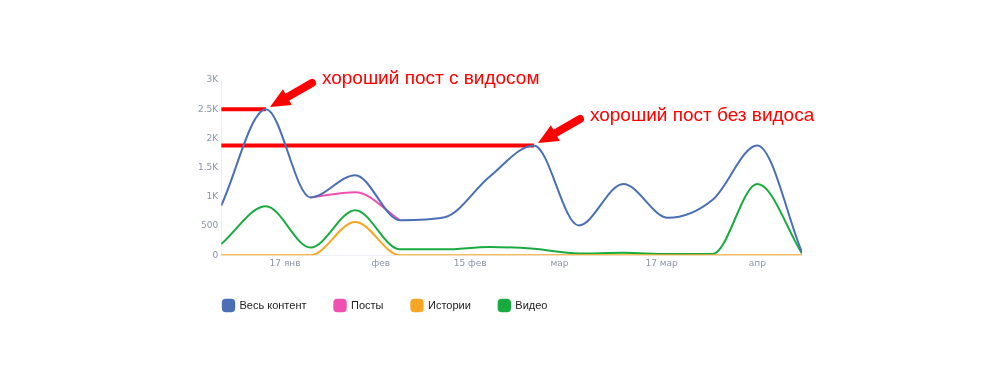 This screenshot has height=381, width=1002. What do you see at coordinates (381, 262) in the screenshot?
I see `x-tick-label: фев` at bounding box center [381, 262].